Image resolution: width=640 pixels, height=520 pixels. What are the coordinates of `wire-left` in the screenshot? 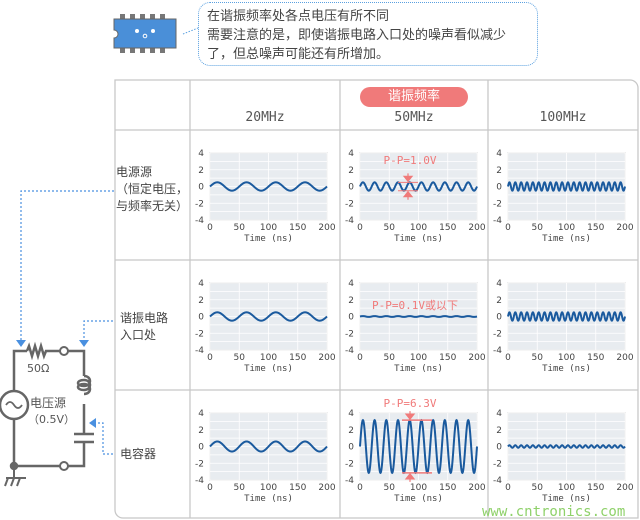 It's located at (19, 370).